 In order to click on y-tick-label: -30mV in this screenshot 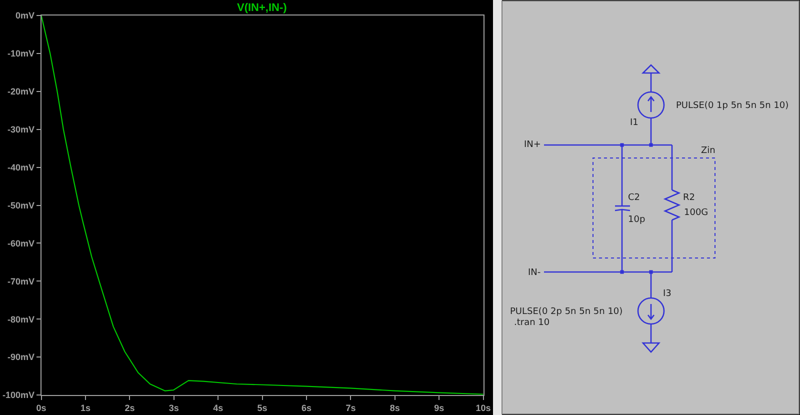, I will do `click(20, 129)`.